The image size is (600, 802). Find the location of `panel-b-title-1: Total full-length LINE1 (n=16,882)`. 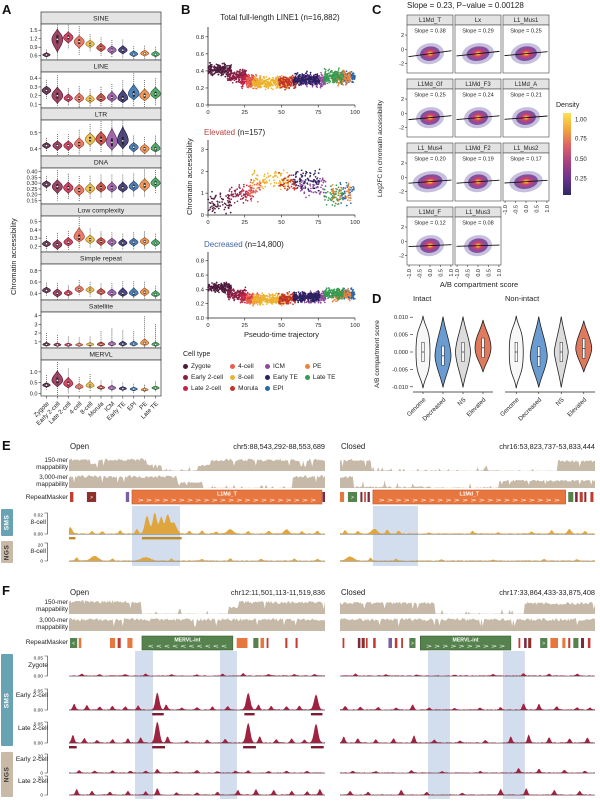

panel-b-title-1: Total full-length LINE1 (n=16,882) is located at coordinates (280, 17).